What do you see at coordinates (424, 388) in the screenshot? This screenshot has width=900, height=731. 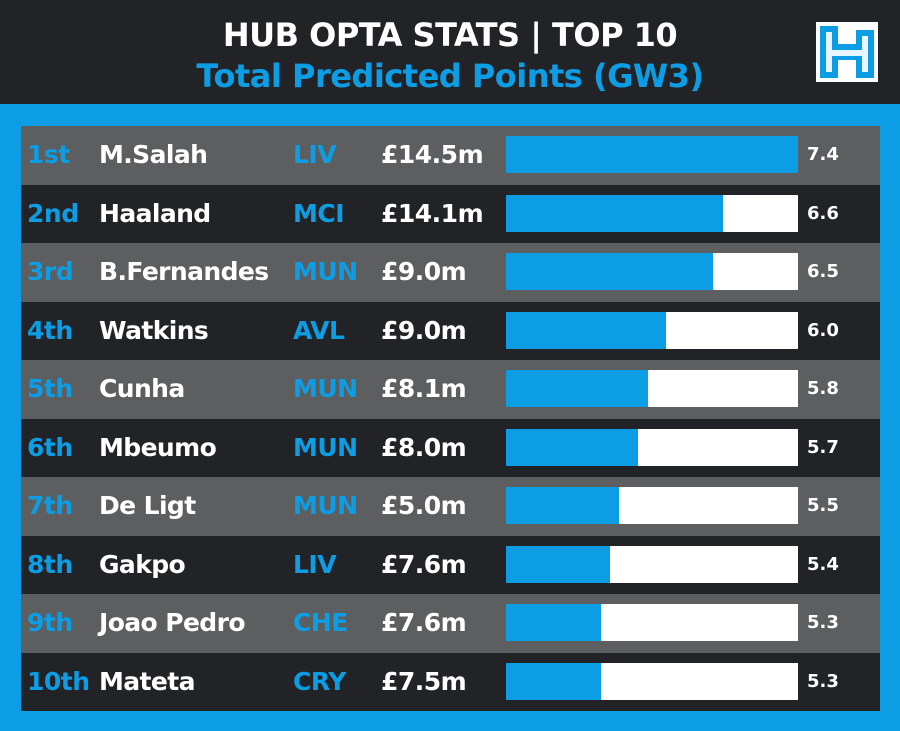 I see `price-label: £8.1m` at bounding box center [424, 388].